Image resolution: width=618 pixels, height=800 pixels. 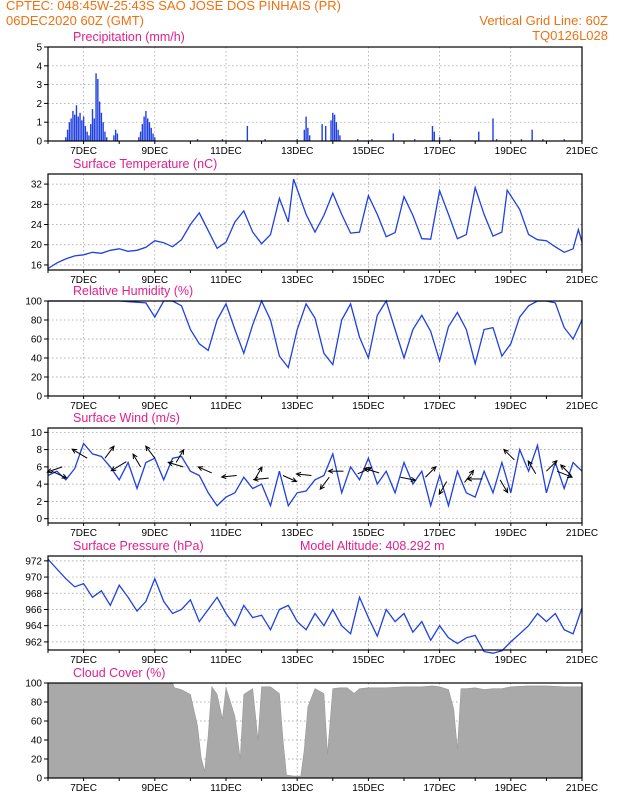 I want to click on panel-title-press: Surface Pressure (hPa), so click(x=138, y=546).